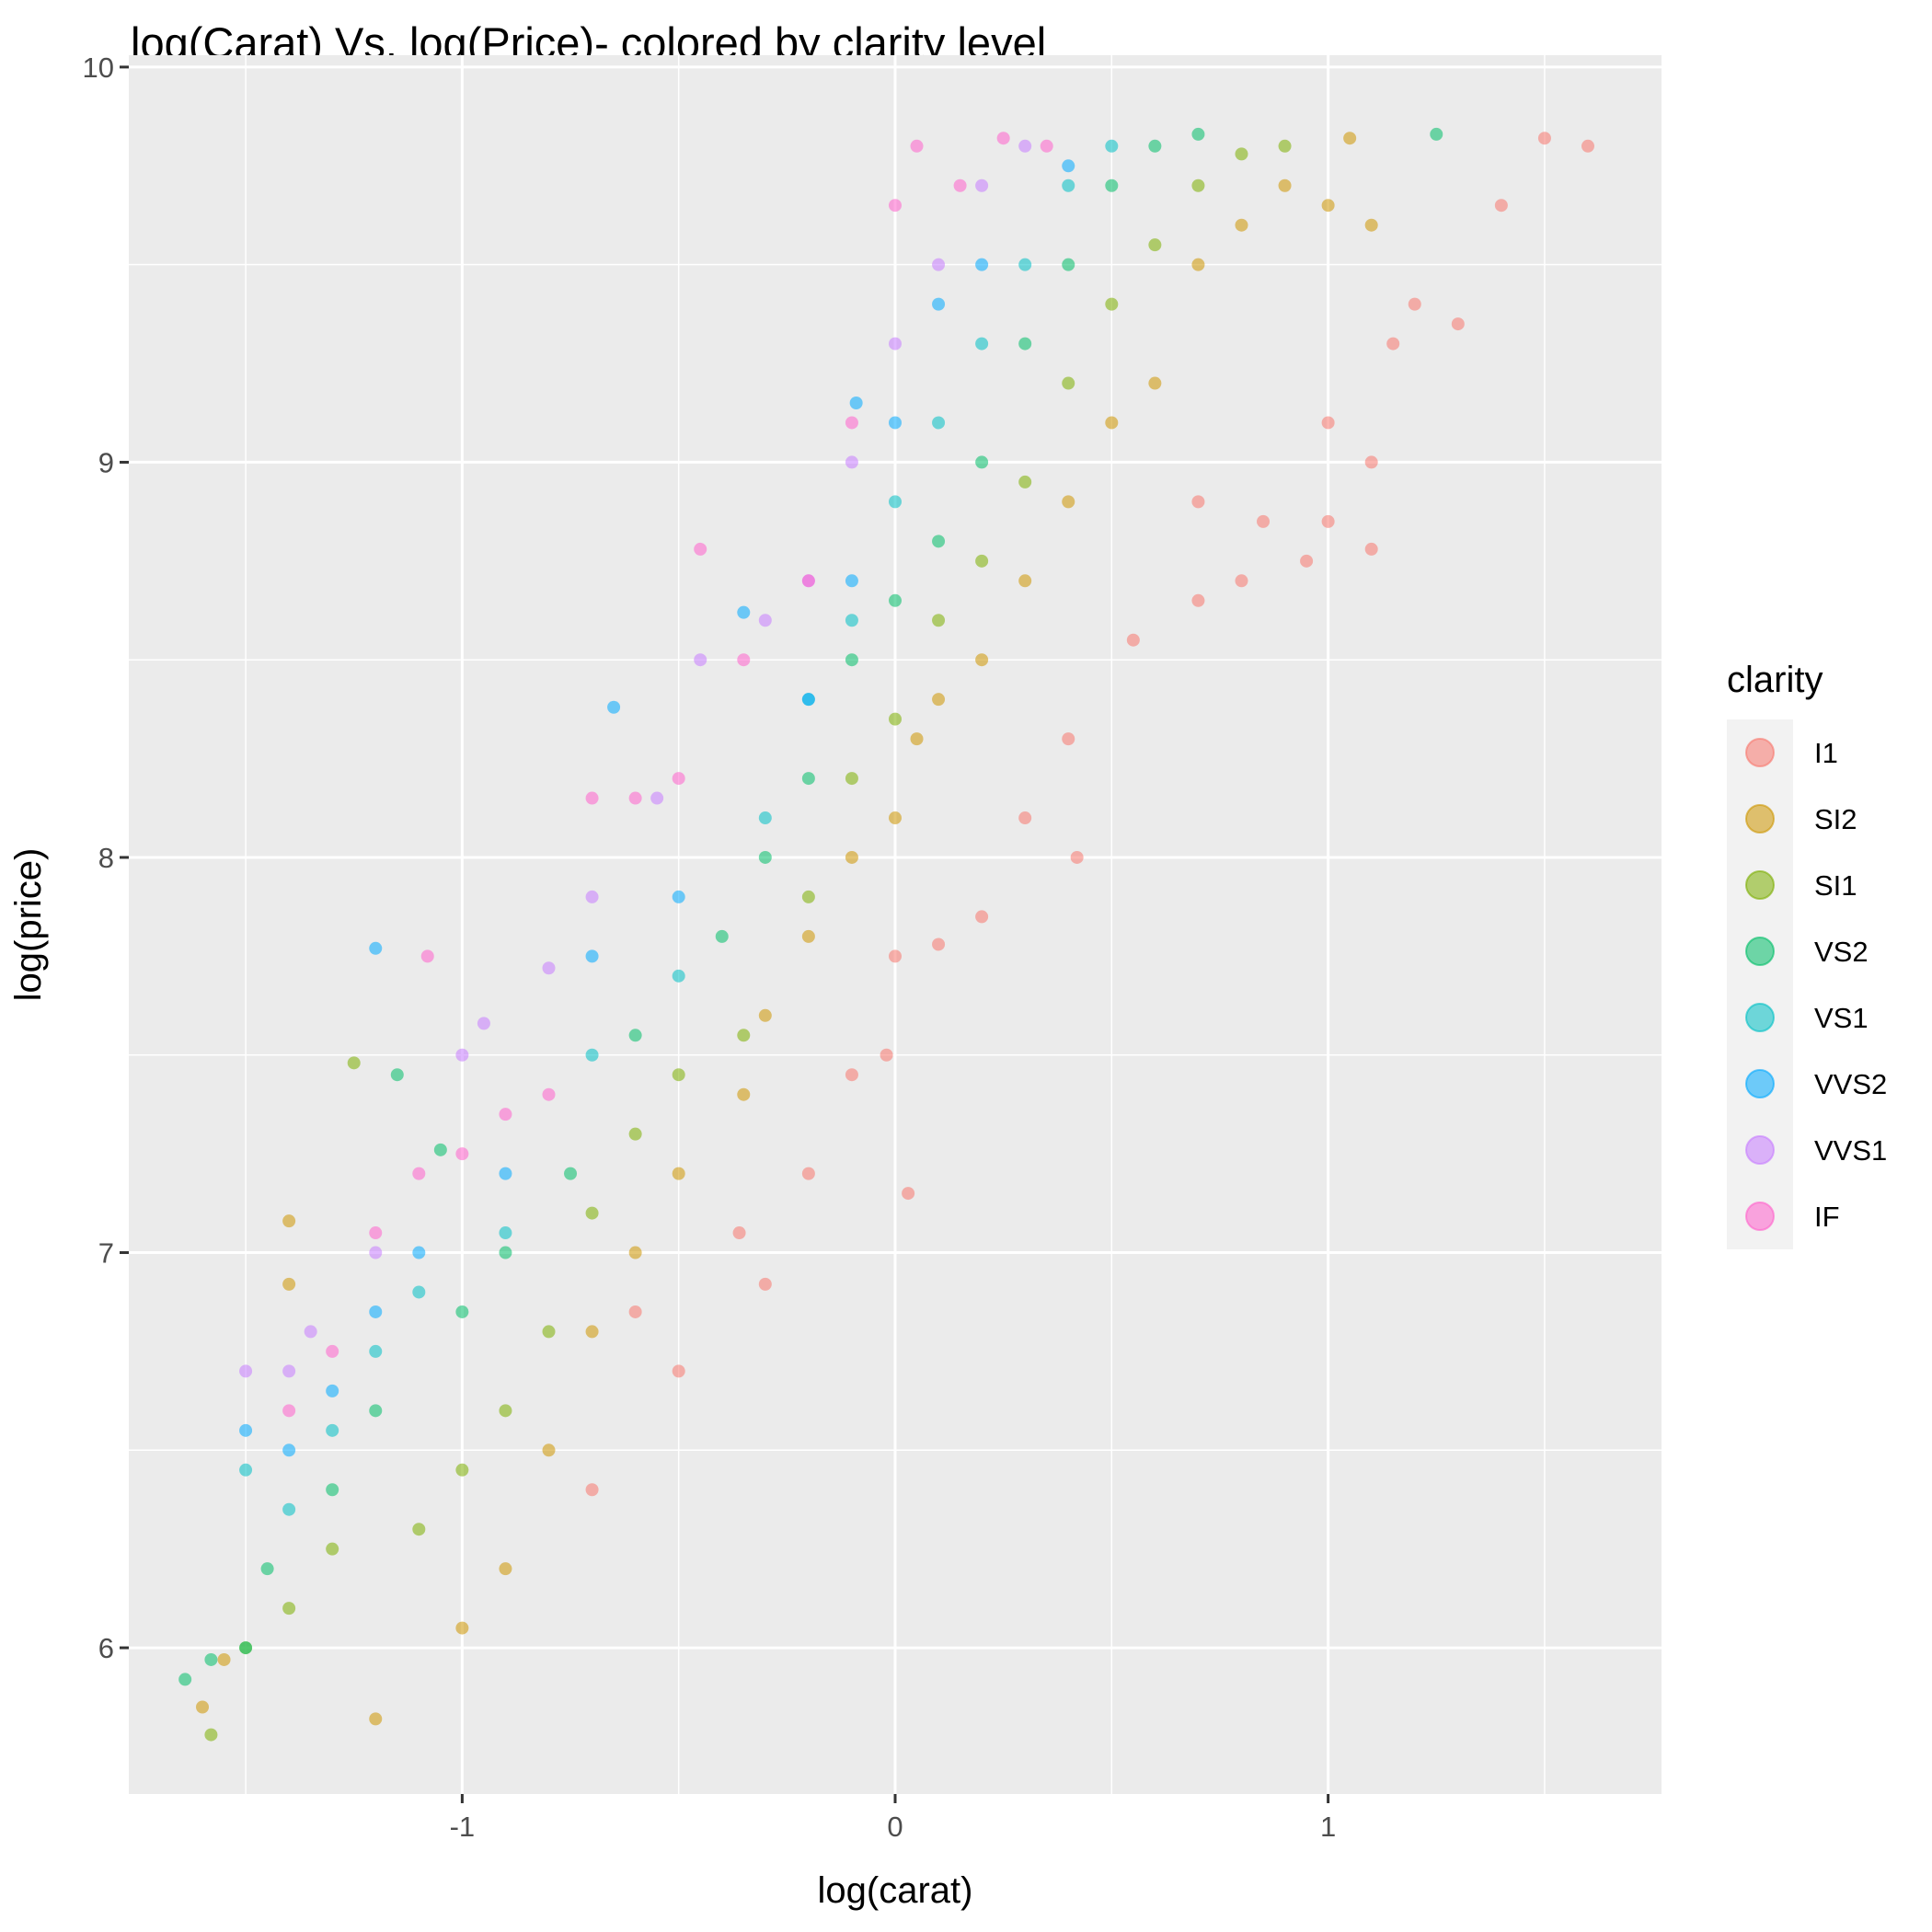 The height and width of the screenshot is (1932, 1932). I want to click on legend-key-si1, so click(1760, 885).